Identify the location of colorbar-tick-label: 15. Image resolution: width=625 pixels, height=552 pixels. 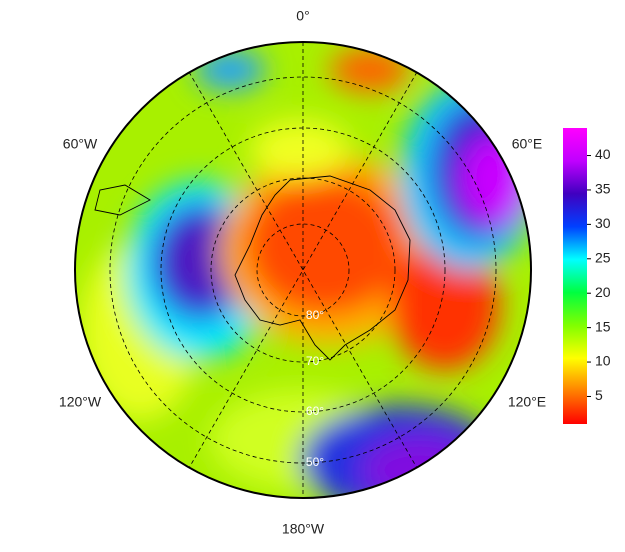
(603, 326).